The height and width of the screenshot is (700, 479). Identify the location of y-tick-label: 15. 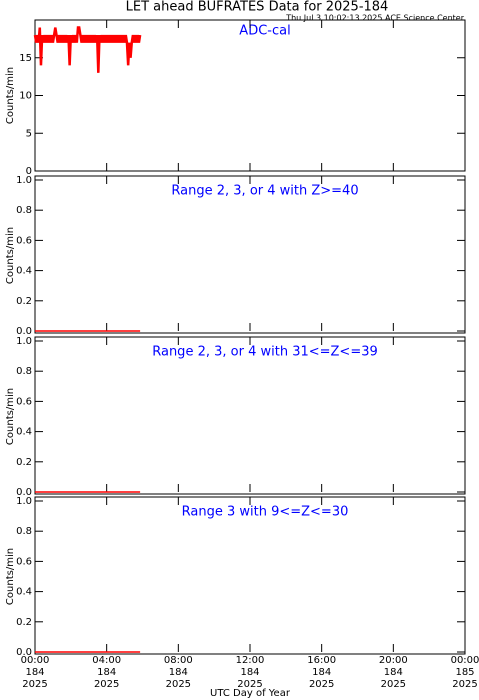
(25, 58).